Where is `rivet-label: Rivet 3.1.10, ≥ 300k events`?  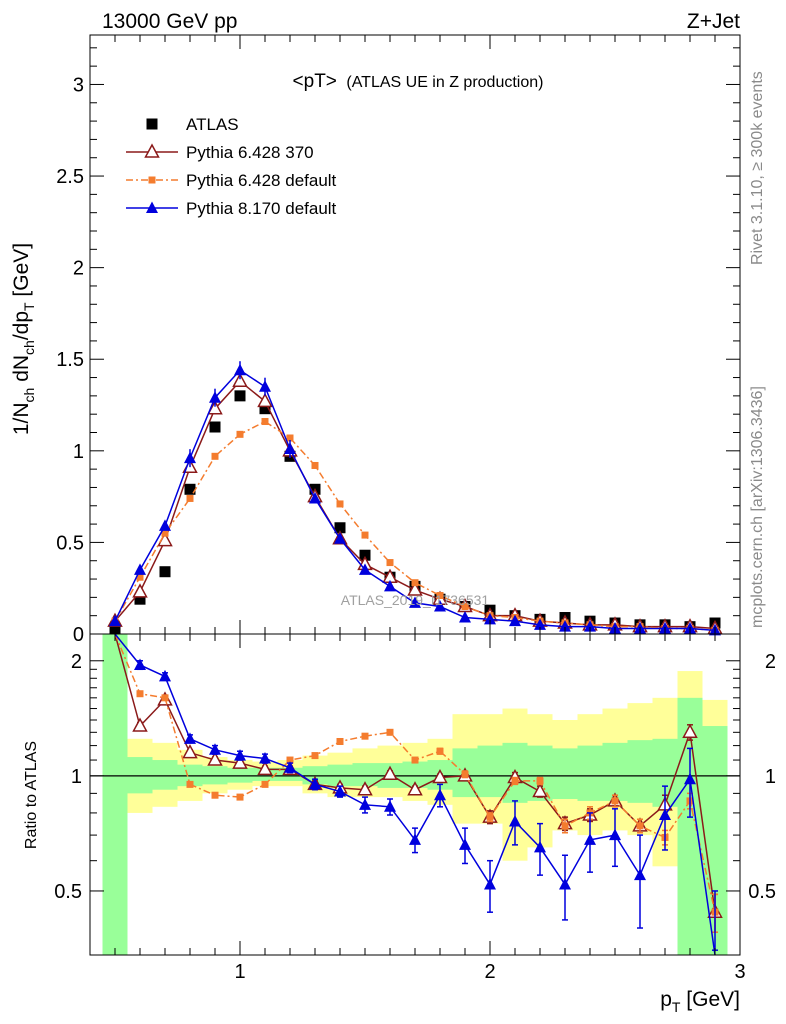
rivet-label: Rivet 3.1.10, ≥ 300k events is located at coordinates (757, 168).